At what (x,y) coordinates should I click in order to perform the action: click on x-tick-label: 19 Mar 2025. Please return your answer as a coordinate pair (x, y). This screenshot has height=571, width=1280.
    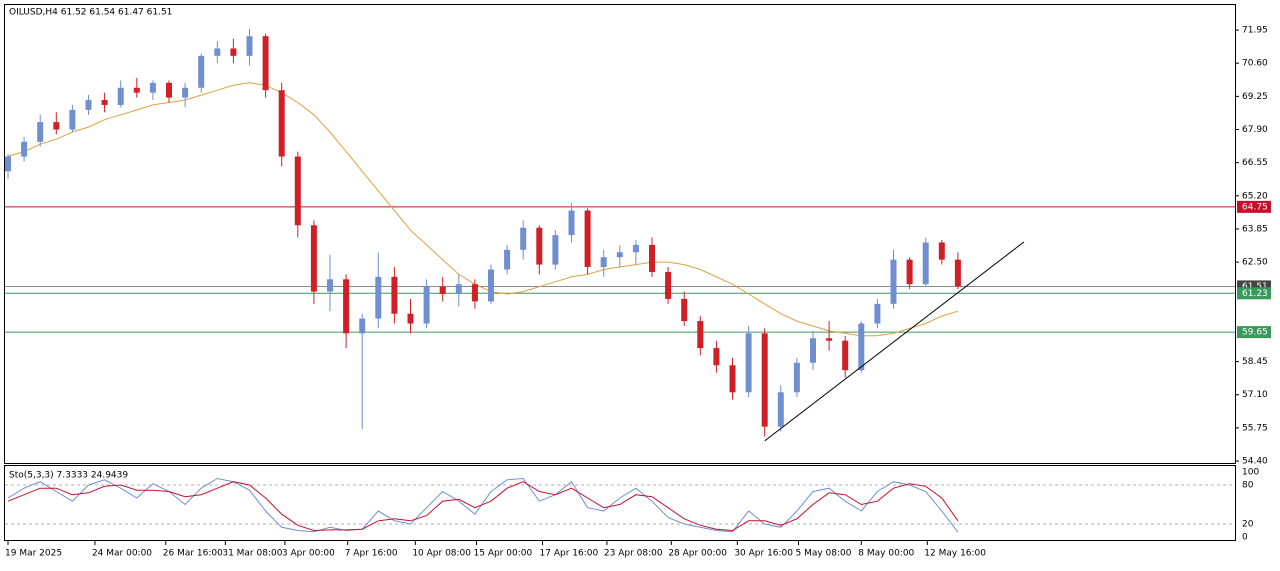
    Looking at the image, I should click on (33, 554).